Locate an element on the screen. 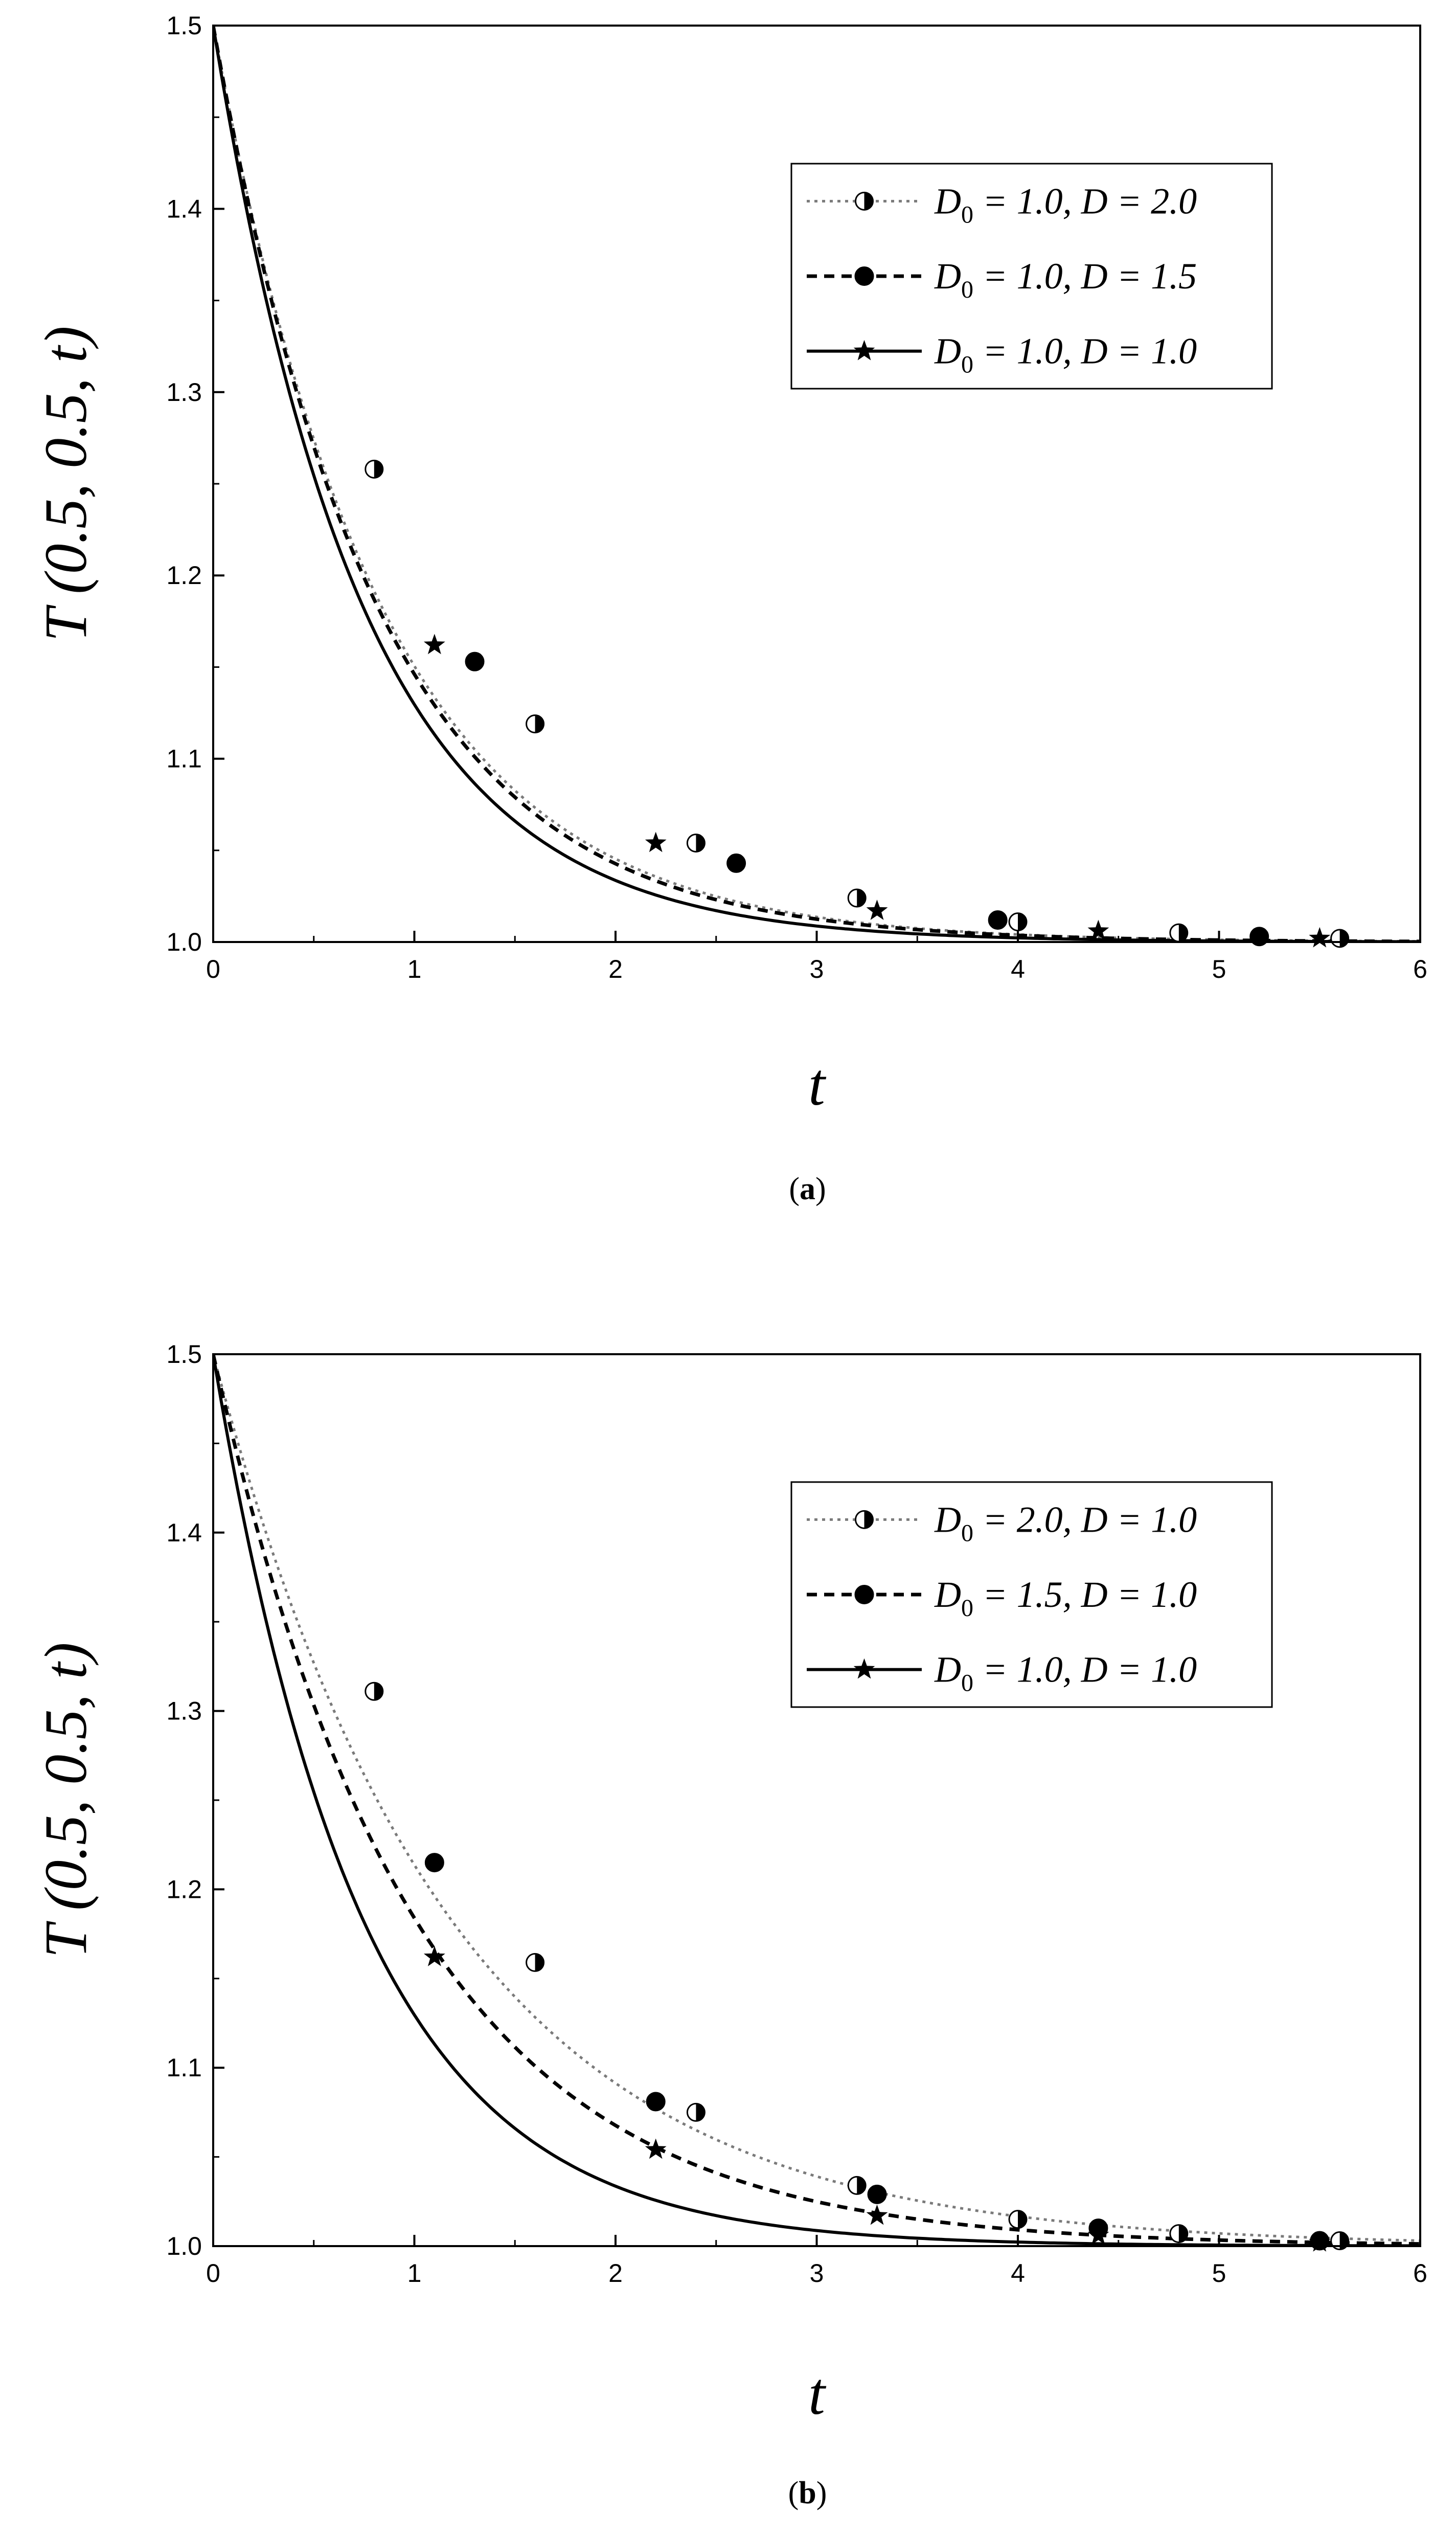  legend-entry-2: D0 = 1.0, D = 1.5 is located at coordinates (1065, 280).